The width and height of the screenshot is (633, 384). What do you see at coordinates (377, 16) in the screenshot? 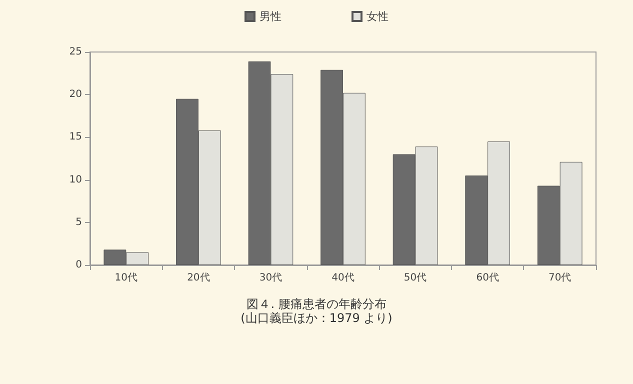
I see `legend-label: 女性` at bounding box center [377, 16].